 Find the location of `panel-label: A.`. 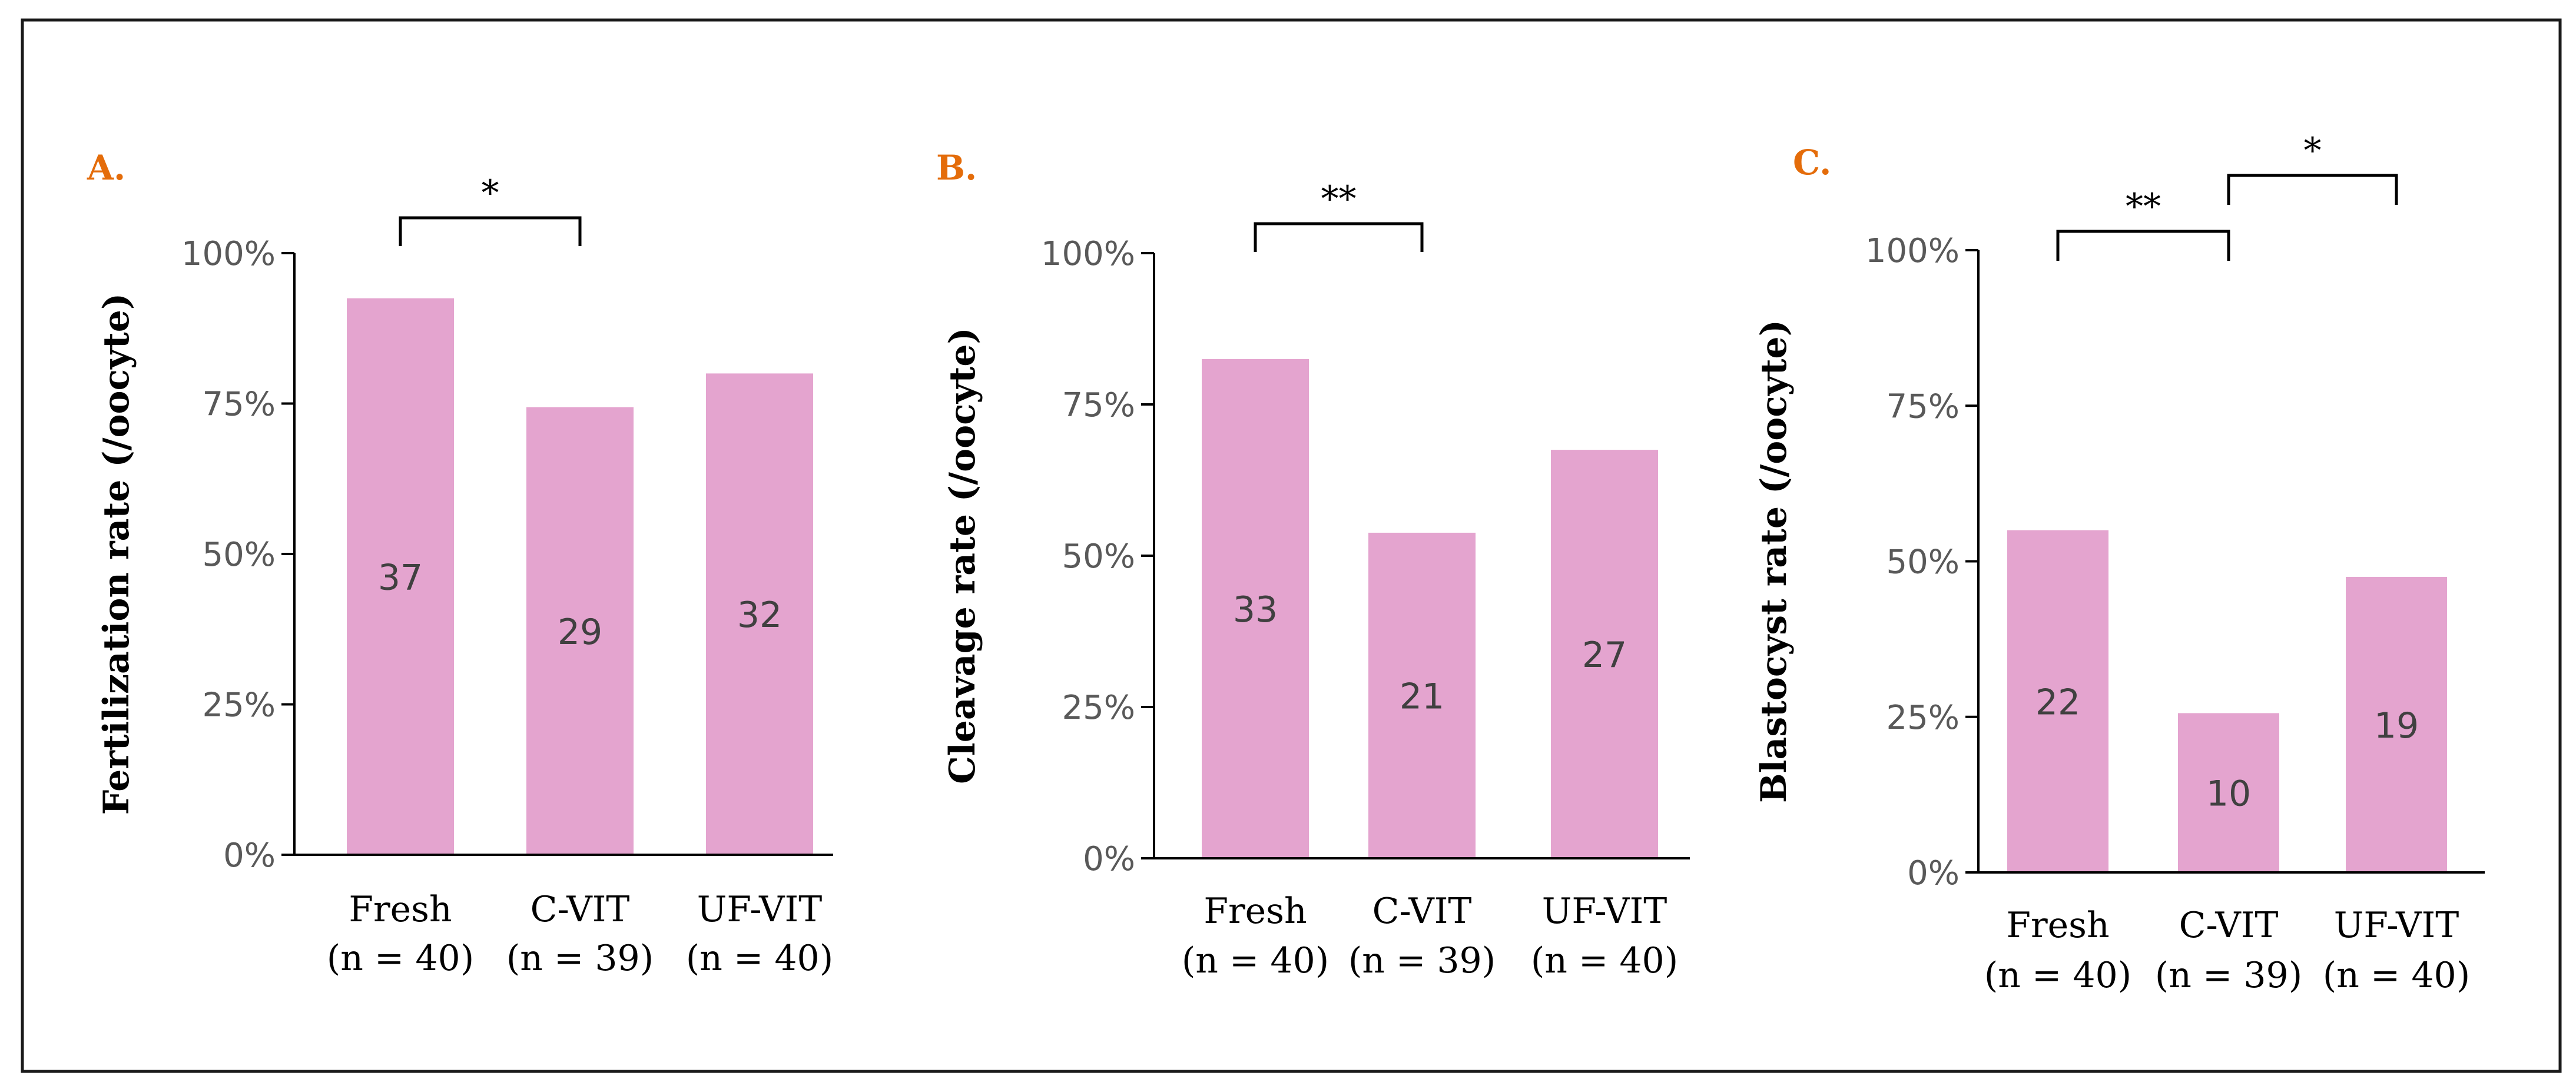

panel-label: A. is located at coordinates (106, 168).